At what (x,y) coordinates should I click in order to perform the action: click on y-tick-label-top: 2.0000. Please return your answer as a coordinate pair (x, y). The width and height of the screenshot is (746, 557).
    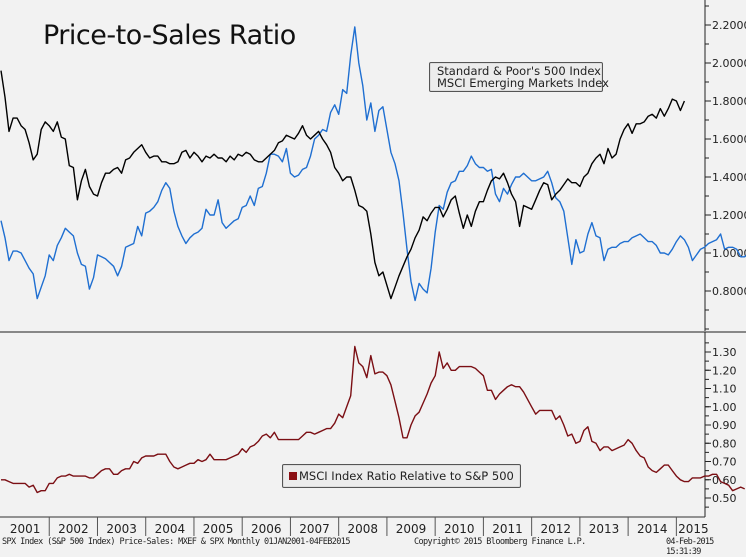
    Looking at the image, I should click on (729, 63).